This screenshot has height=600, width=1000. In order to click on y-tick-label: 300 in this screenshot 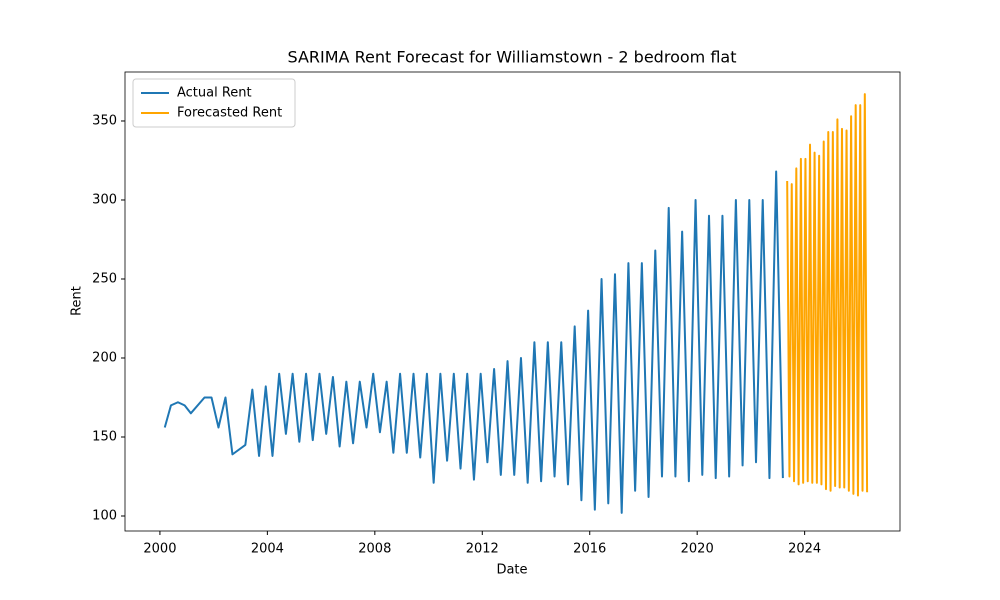, I will do `click(104, 199)`.